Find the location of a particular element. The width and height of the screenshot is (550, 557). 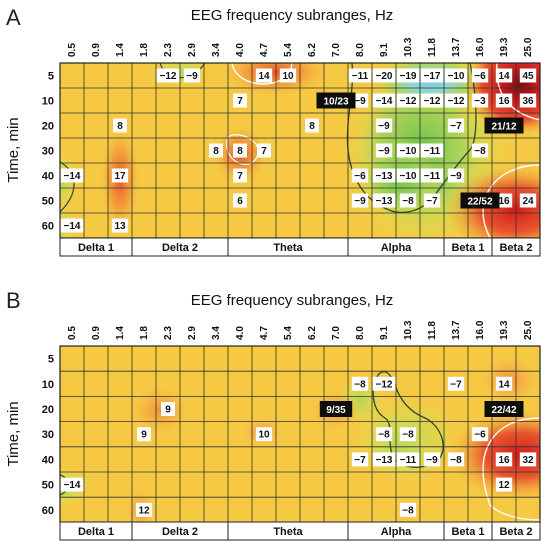

cell-value: −6 is located at coordinates (480, 435).